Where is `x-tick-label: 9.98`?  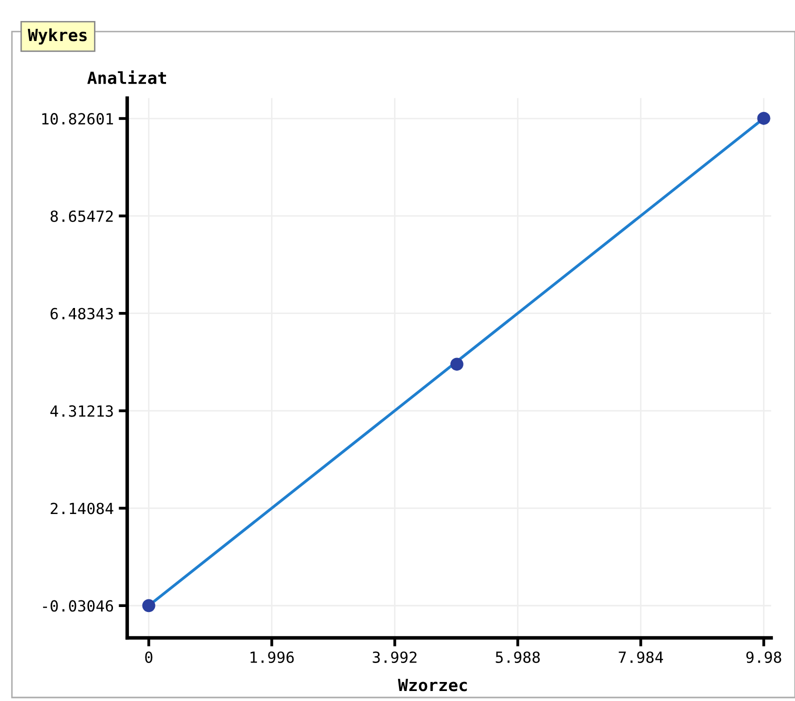
x-tick-label: 9.98 is located at coordinates (764, 657).